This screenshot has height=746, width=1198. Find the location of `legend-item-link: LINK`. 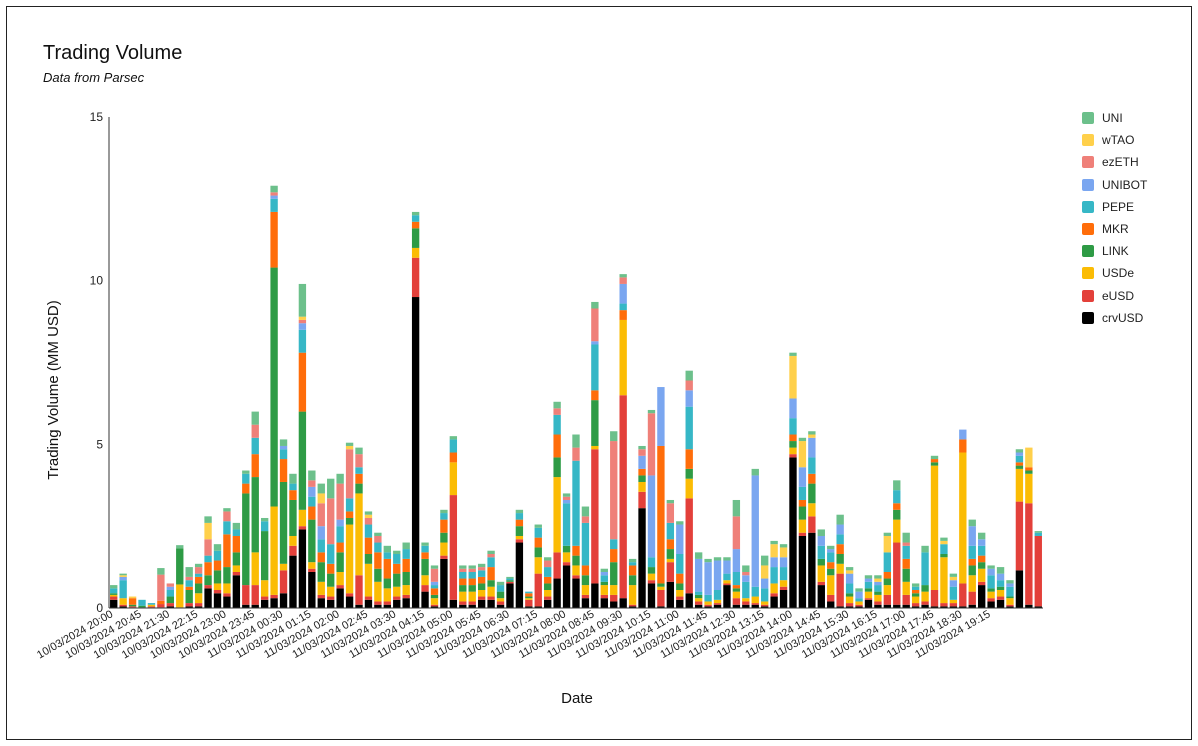

legend-item-link: LINK is located at coordinates (1114, 251).